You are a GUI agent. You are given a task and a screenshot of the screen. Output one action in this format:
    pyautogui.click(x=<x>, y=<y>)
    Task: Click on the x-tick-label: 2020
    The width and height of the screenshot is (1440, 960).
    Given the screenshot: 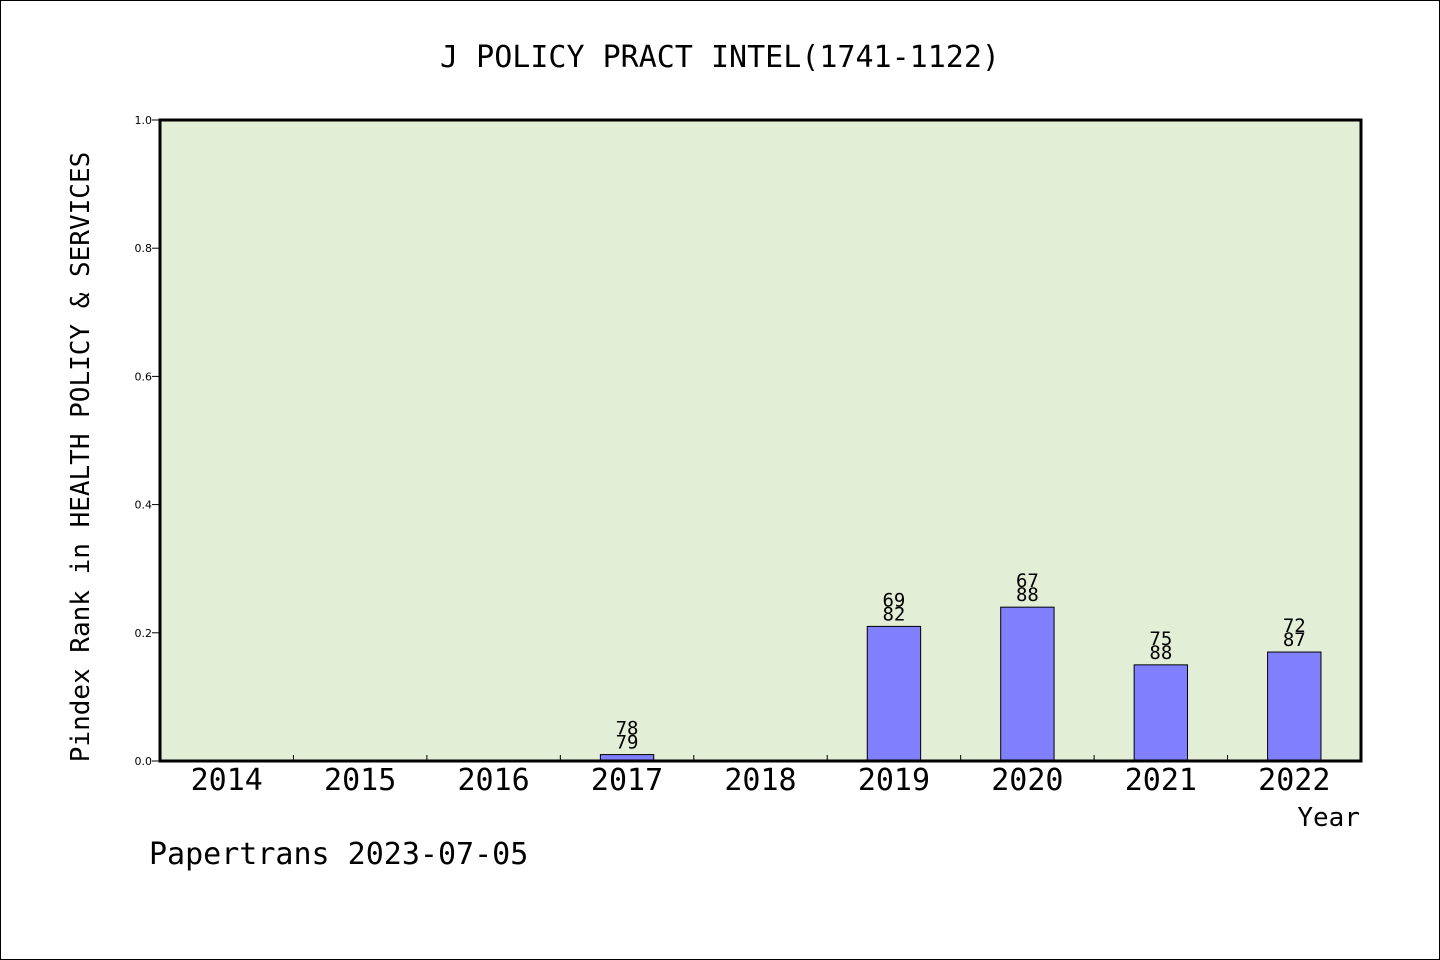 What is the action you would take?
    pyautogui.click(x=1027, y=780)
    